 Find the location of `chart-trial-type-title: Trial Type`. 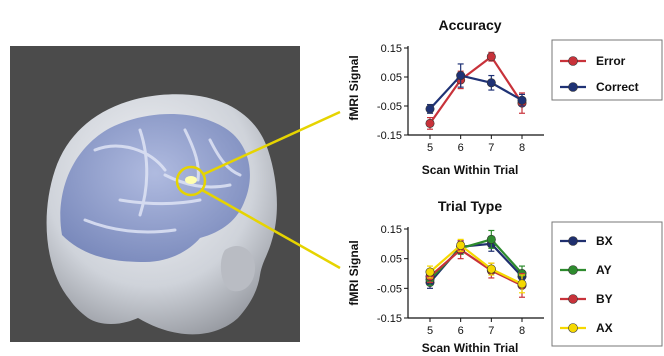

chart-trial-type-title: Trial Type is located at coordinates (470, 206).